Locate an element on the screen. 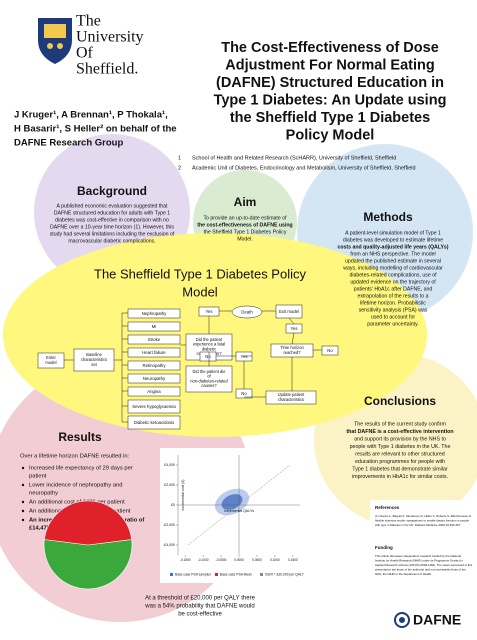  title: the Sheffield Type 1 Diabetes is located at coordinates (330, 118).